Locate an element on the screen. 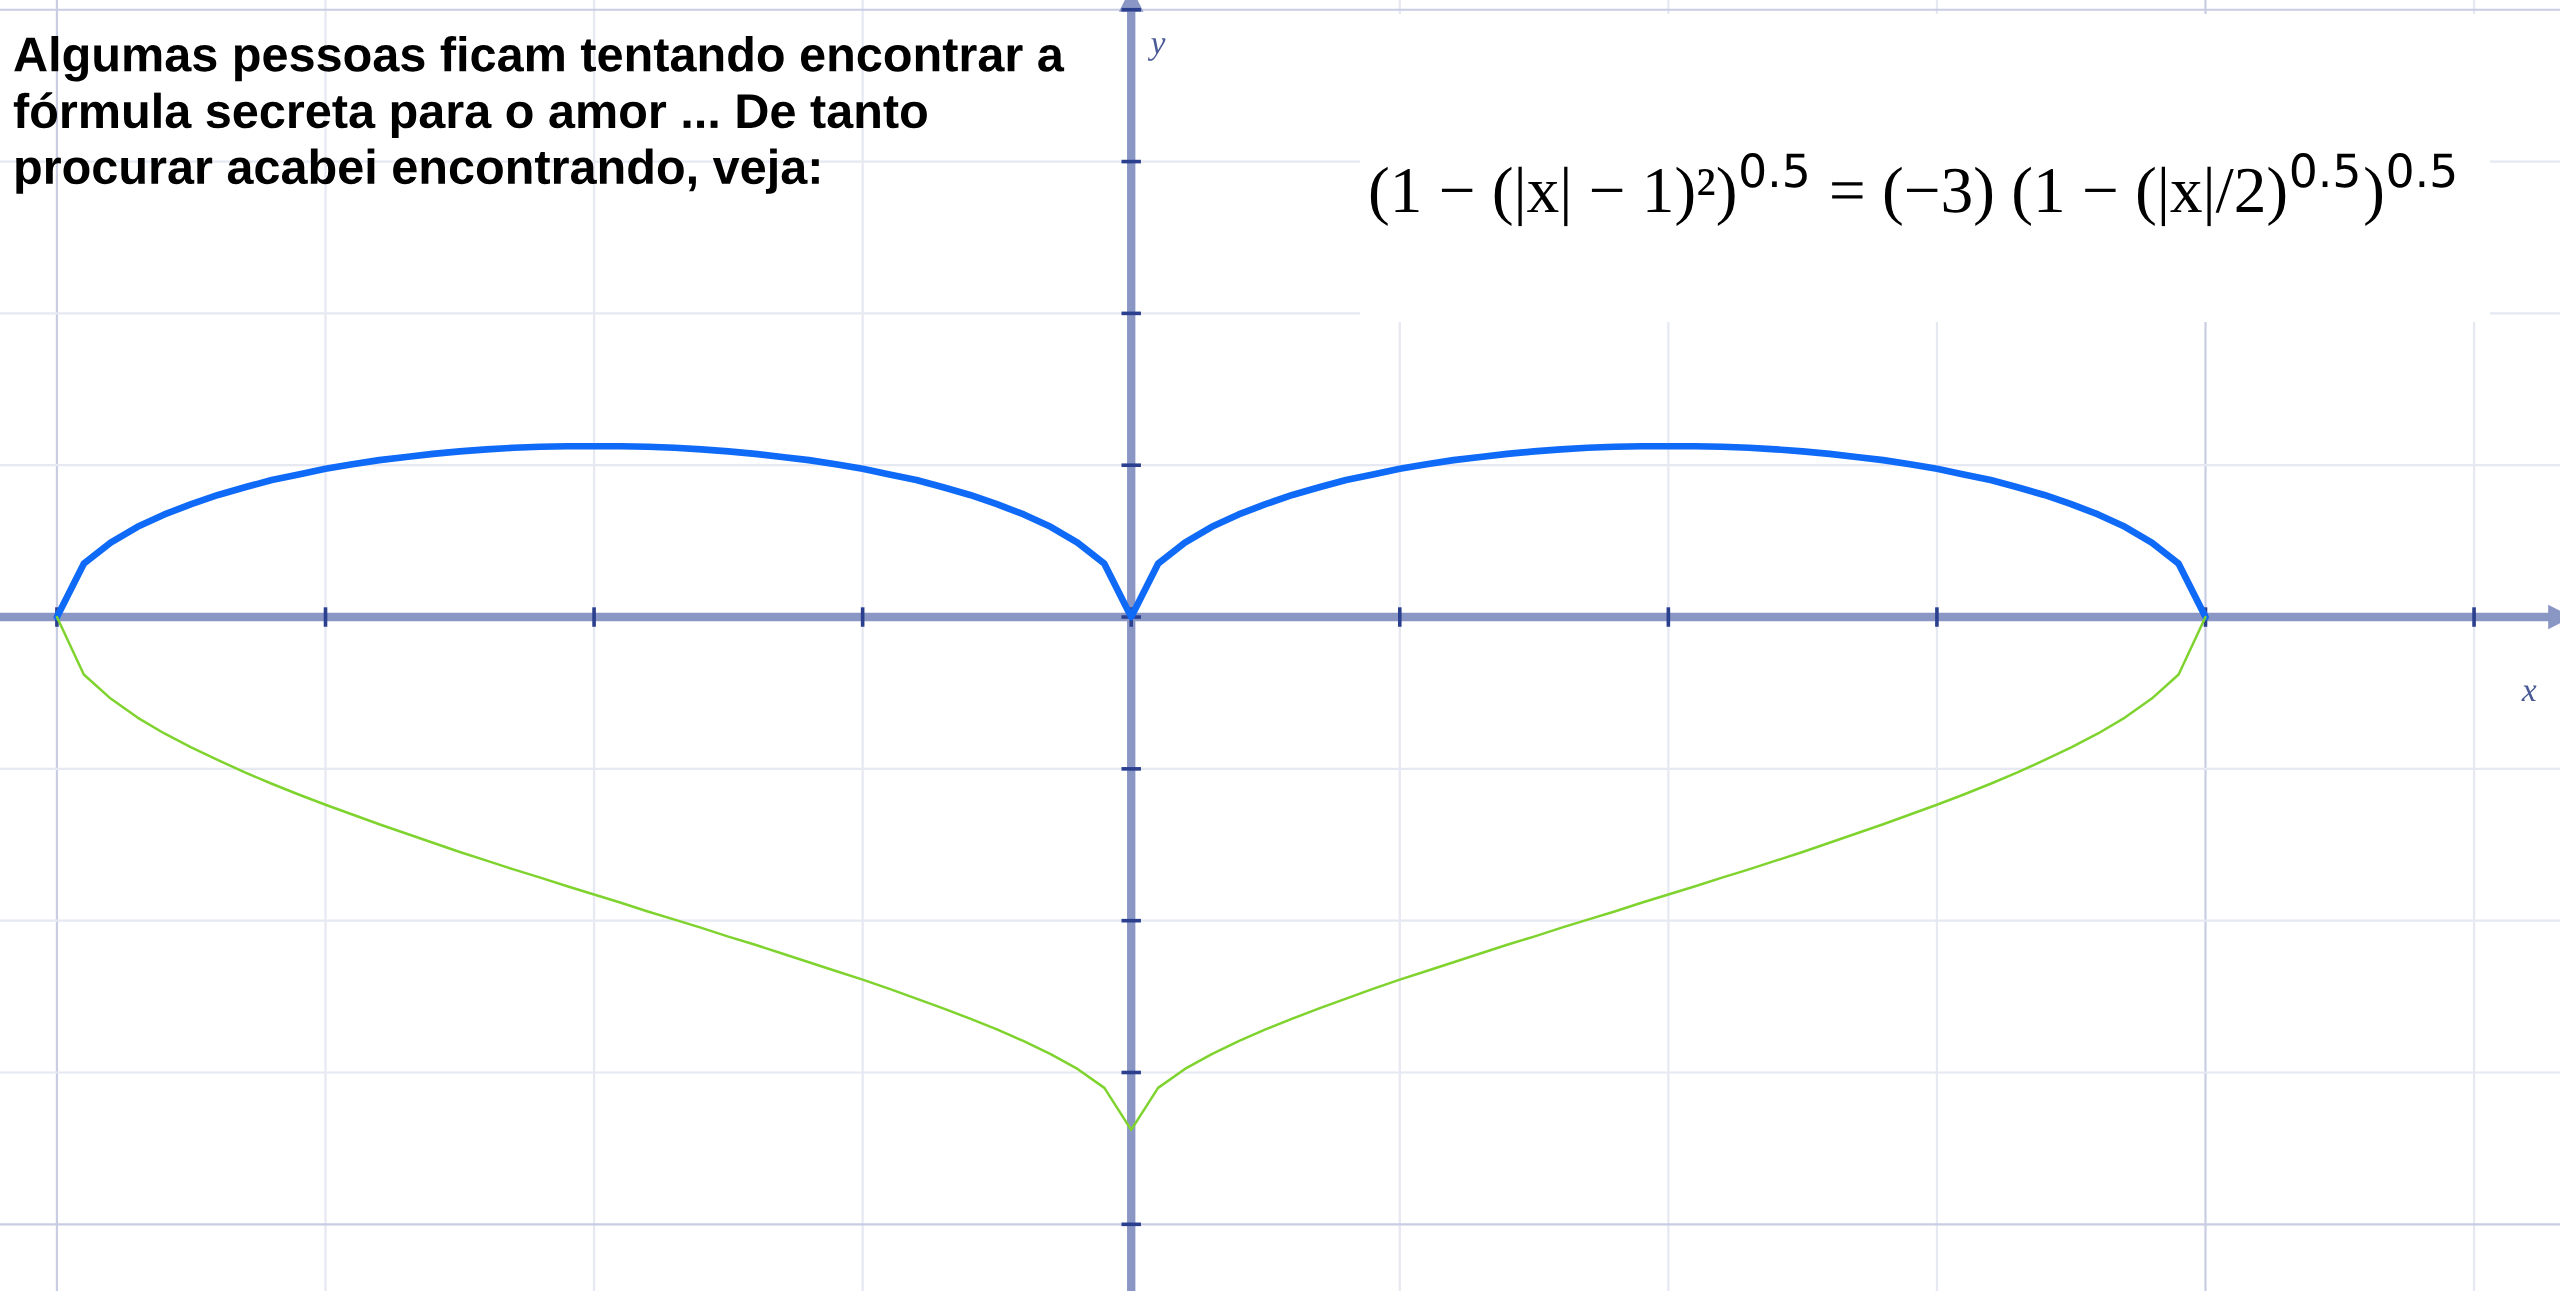 This screenshot has height=1291, width=2560. x-axis-title: x is located at coordinates (2529, 693).